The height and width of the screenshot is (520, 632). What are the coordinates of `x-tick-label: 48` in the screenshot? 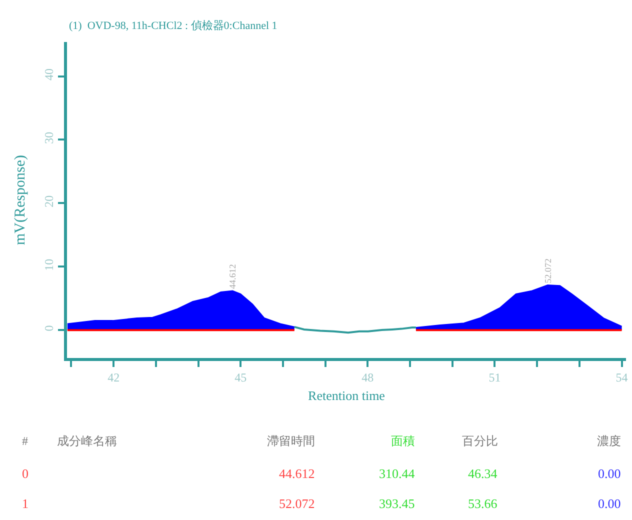 It's located at (368, 377).